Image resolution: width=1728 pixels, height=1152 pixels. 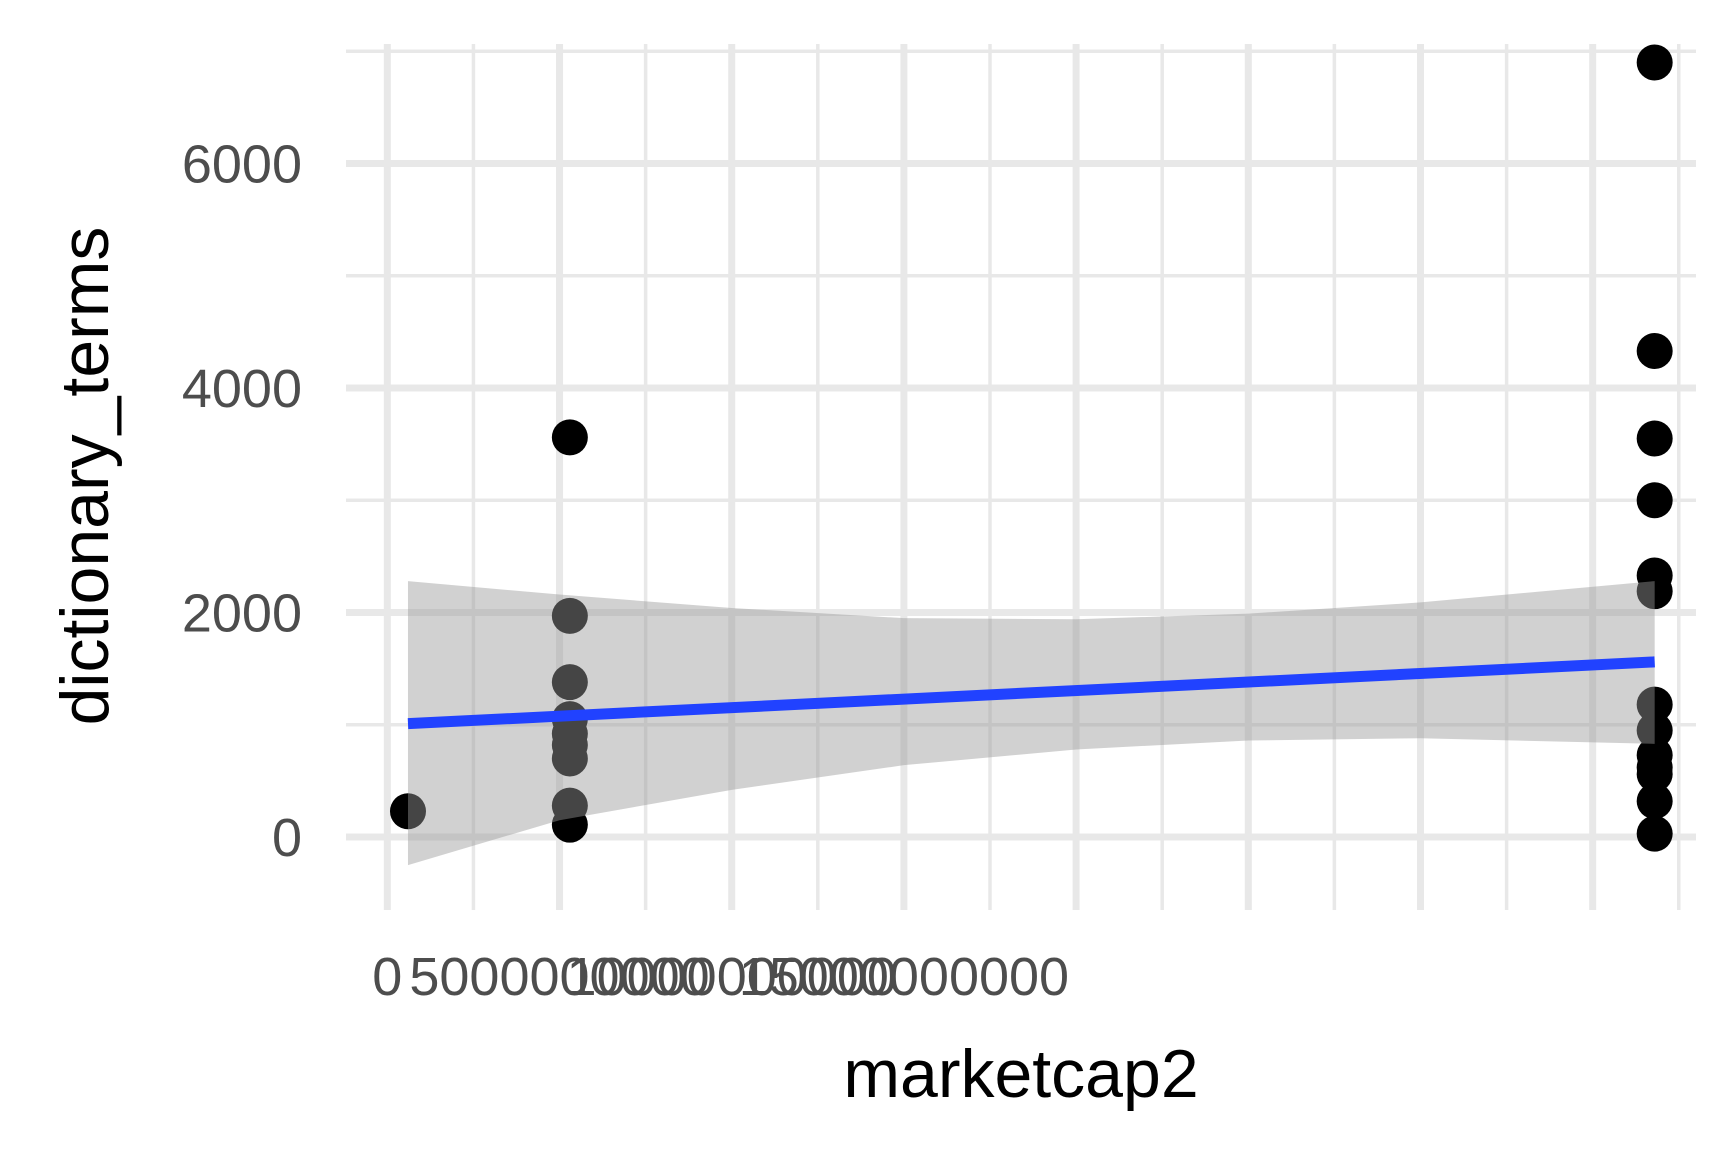 What do you see at coordinates (1031, 693) in the screenshot?
I see `fit-line` at bounding box center [1031, 693].